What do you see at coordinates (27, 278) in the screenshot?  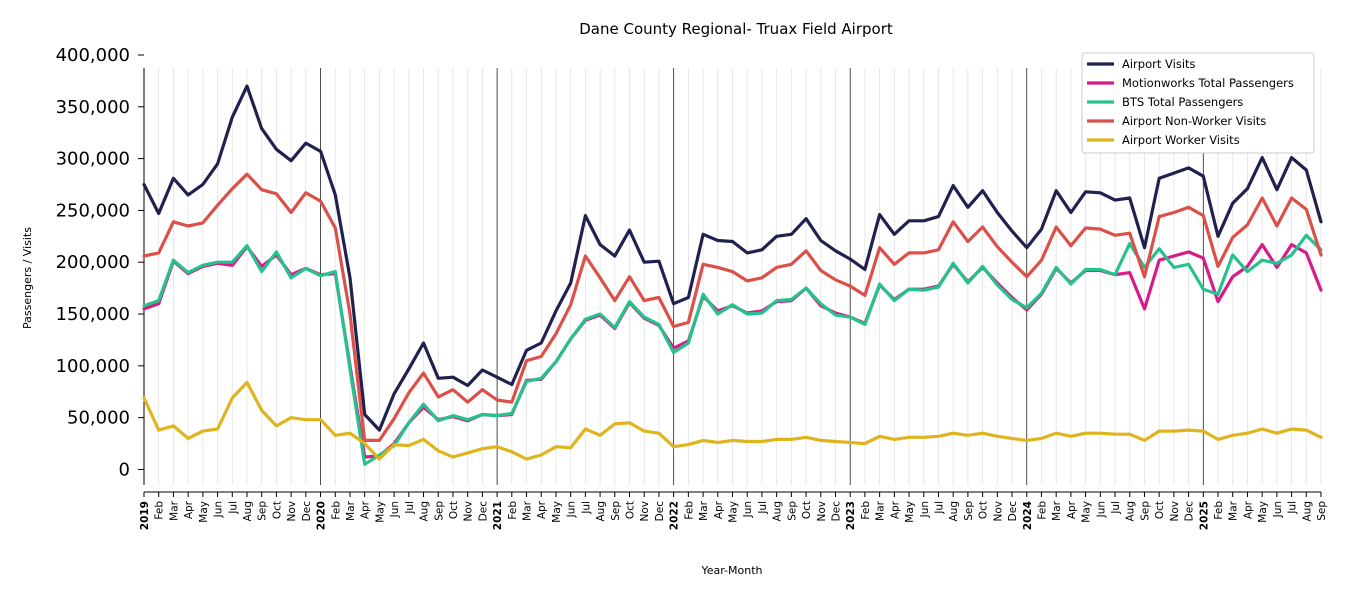 I see `y-axis-label: Passengers / Visits` at bounding box center [27, 278].